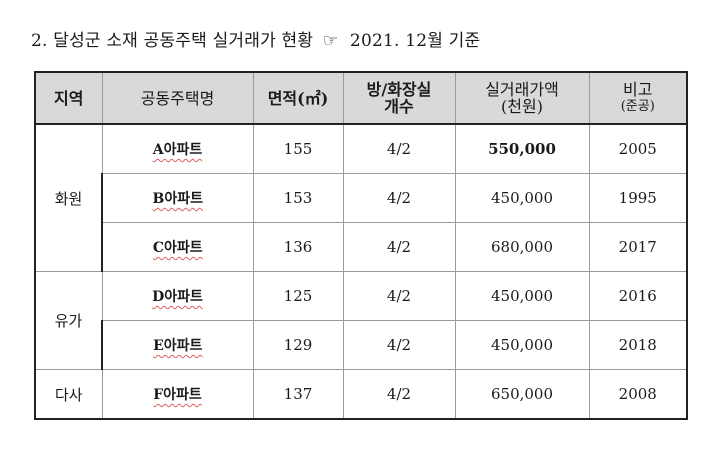  I want to click on title-date: 2021. 12월 기준, so click(415, 41).